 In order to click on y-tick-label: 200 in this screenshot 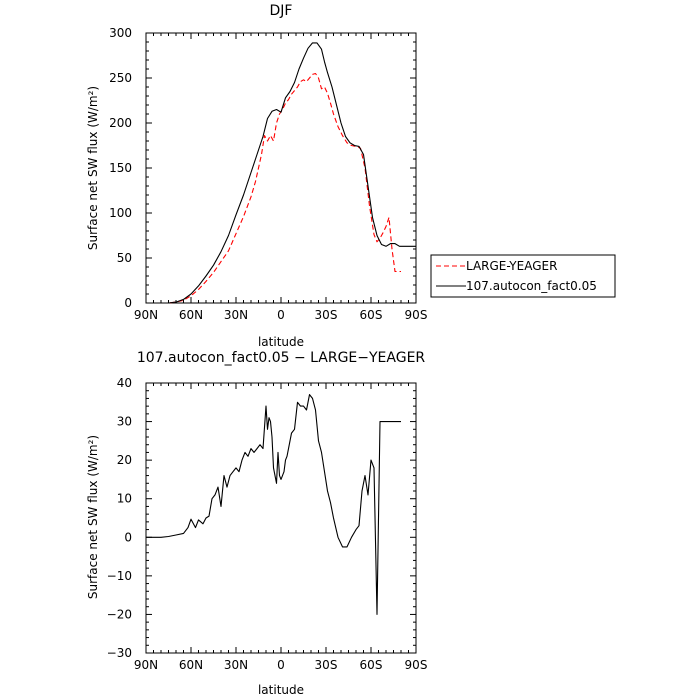, I will do `click(120, 123)`.